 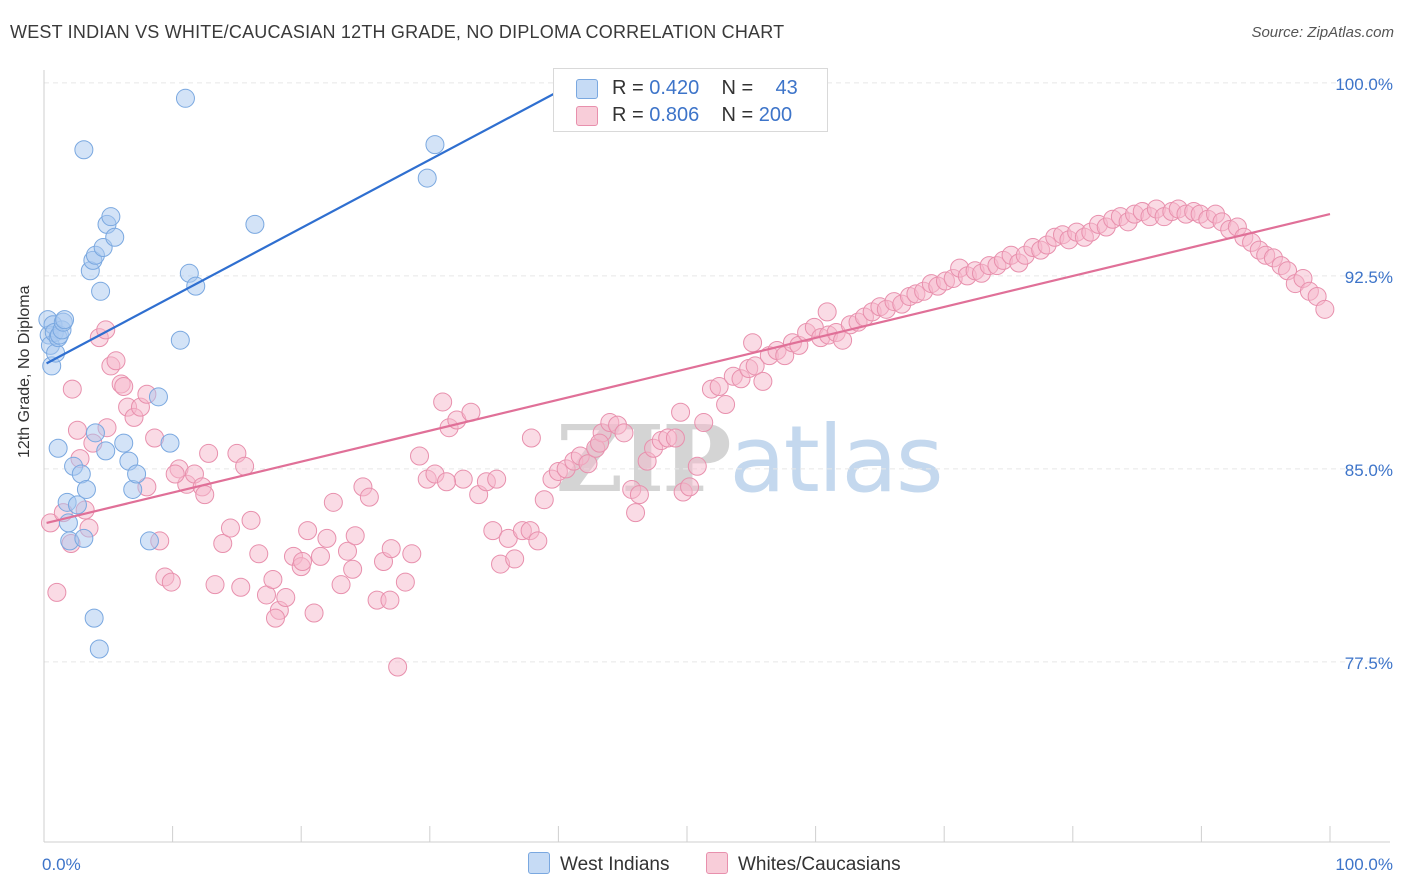 What do you see at coordinates (705, 88) in the screenshot?
I see `legend-text-west-indians: R = 0.420 N = 43` at bounding box center [705, 88].